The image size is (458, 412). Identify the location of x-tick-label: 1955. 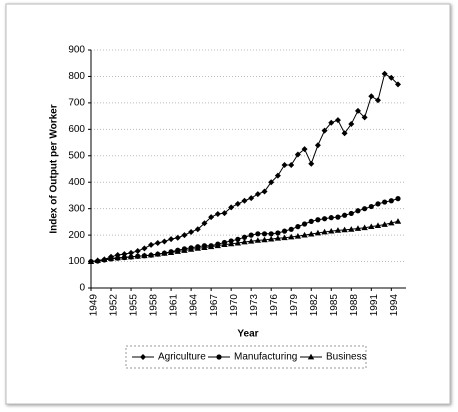
(134, 305).